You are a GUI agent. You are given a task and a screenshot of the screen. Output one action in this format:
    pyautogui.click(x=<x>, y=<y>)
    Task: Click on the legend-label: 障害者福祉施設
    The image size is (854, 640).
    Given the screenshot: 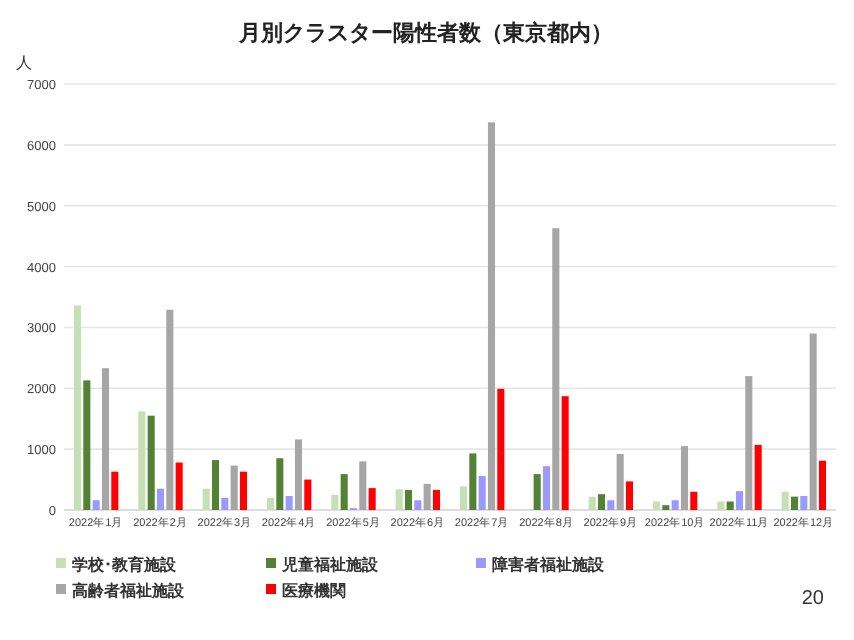 What is the action you would take?
    pyautogui.click(x=549, y=564)
    